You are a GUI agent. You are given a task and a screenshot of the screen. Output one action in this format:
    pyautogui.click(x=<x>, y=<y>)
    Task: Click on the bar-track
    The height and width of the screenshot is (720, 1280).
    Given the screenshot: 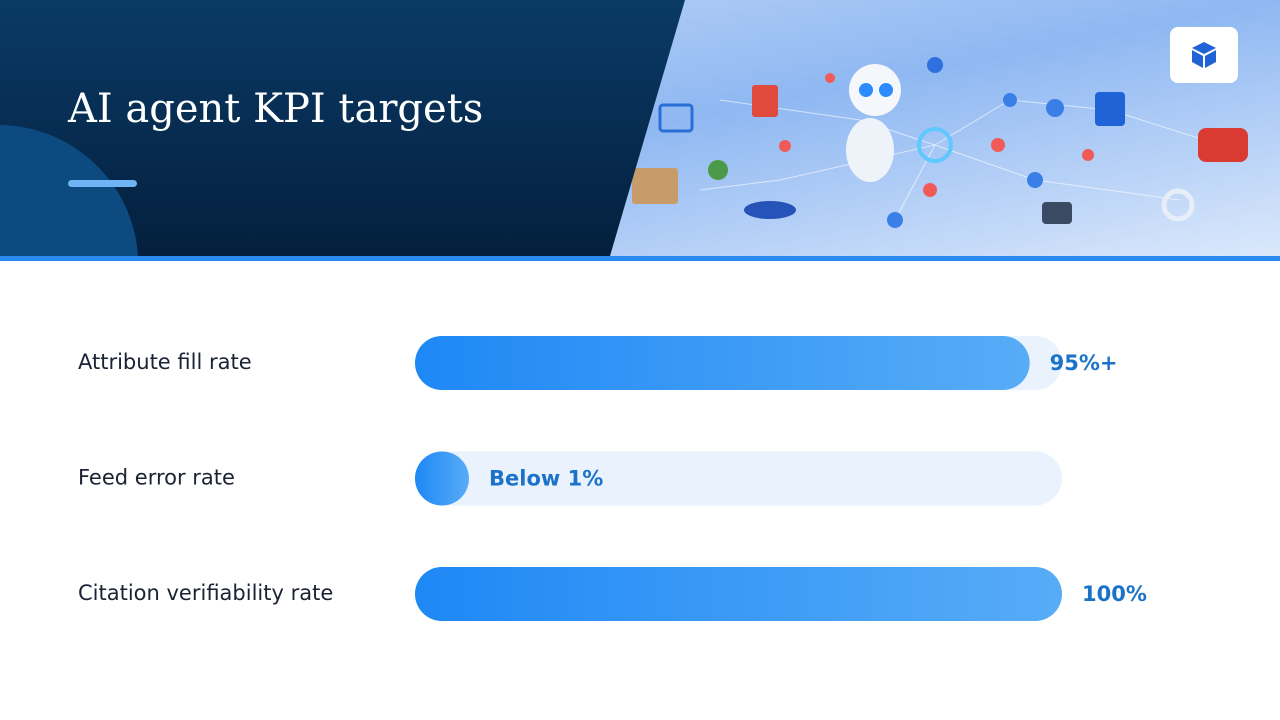 What is the action you would take?
    pyautogui.click(x=738, y=478)
    